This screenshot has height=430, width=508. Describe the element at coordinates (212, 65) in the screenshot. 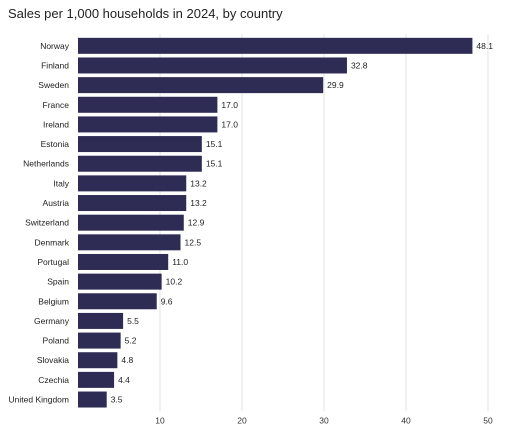

I see `bar-finland` at that location.